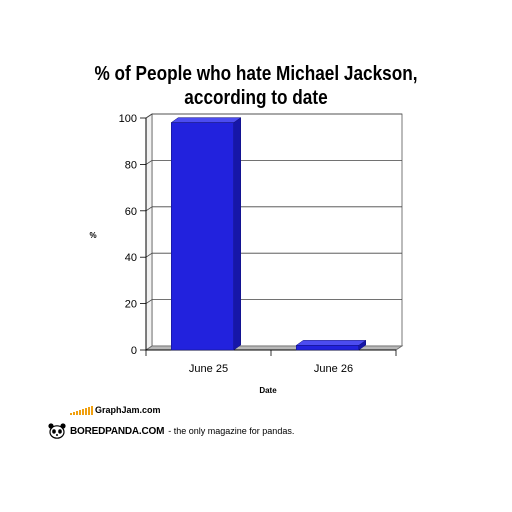 The width and height of the screenshot is (512, 512). I want to click on x-axis-label: Date, so click(268, 390).